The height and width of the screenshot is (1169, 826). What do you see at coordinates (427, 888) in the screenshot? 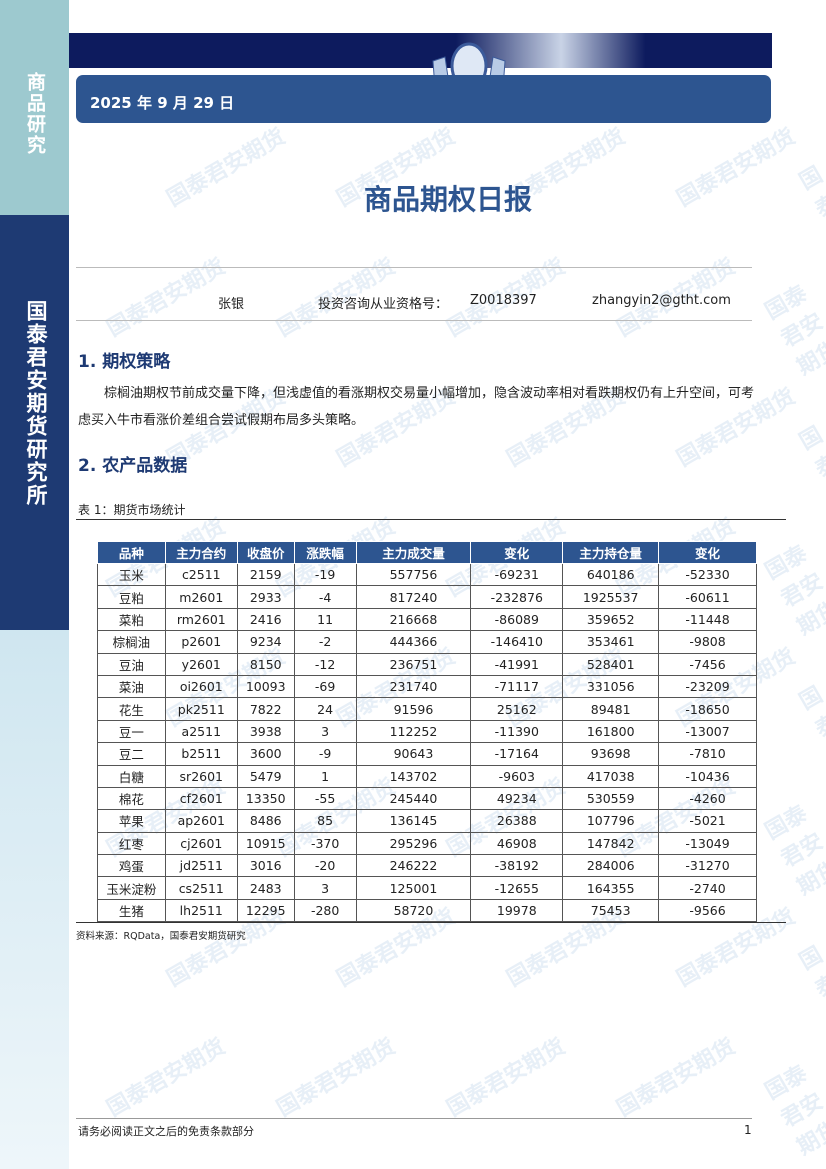
I see `table-row: 玉米淀粉 cs2511 2483 3 125001 -12655 164355 -2740` at bounding box center [427, 888].